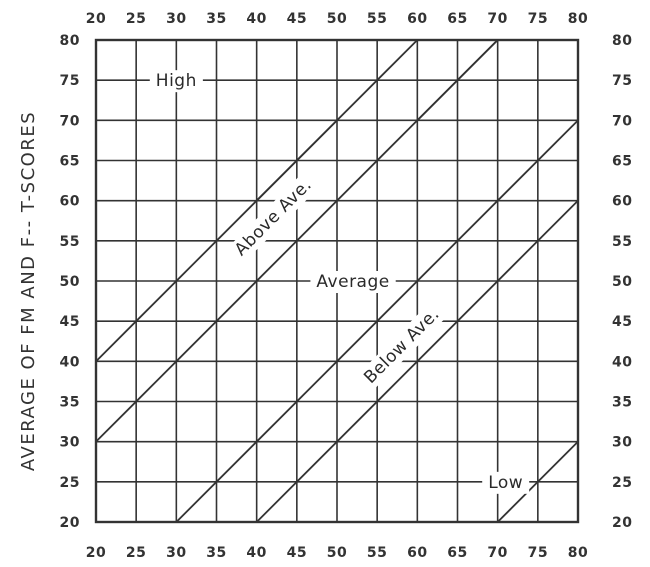 The image size is (650, 567). Describe the element at coordinates (377, 553) in the screenshot. I see `x-tick-bottom-55: 55` at that location.